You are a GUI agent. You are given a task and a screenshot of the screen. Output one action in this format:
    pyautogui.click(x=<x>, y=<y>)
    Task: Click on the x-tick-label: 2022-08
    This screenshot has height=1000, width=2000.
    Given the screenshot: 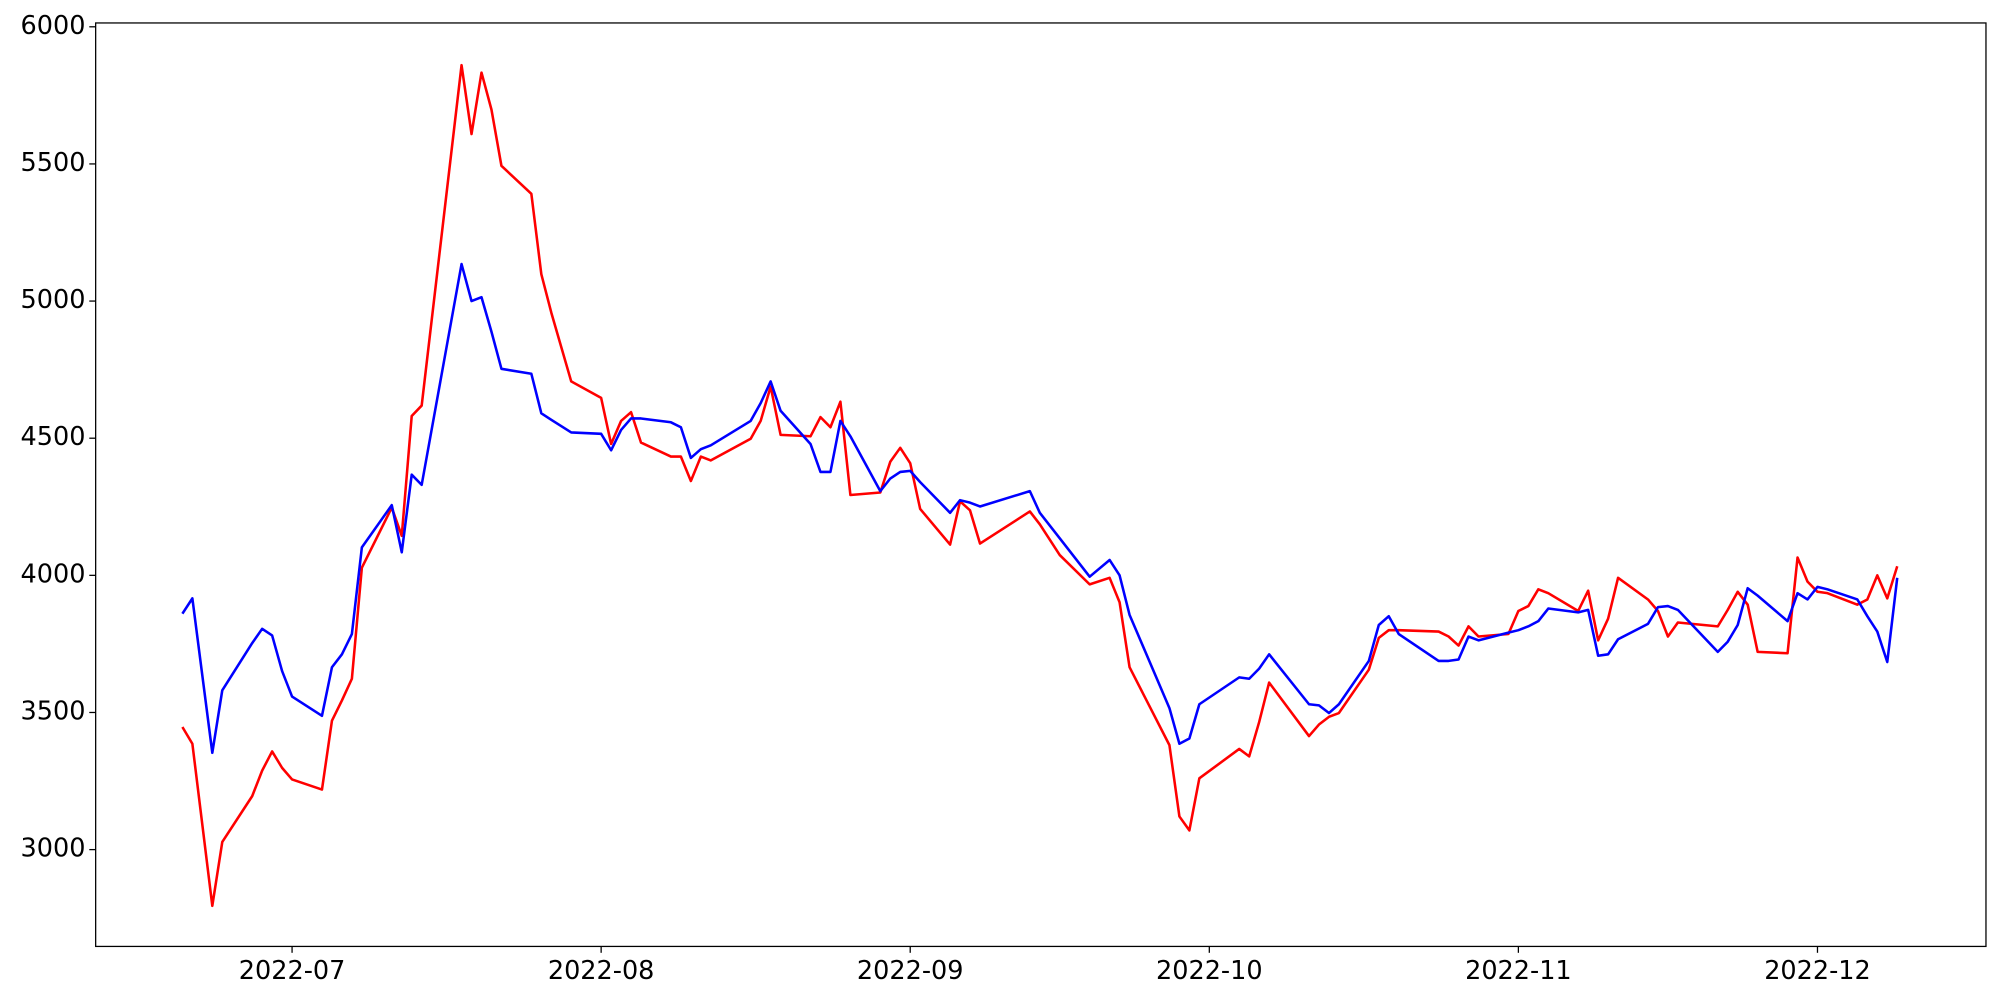 What is the action you would take?
    pyautogui.click(x=601, y=971)
    